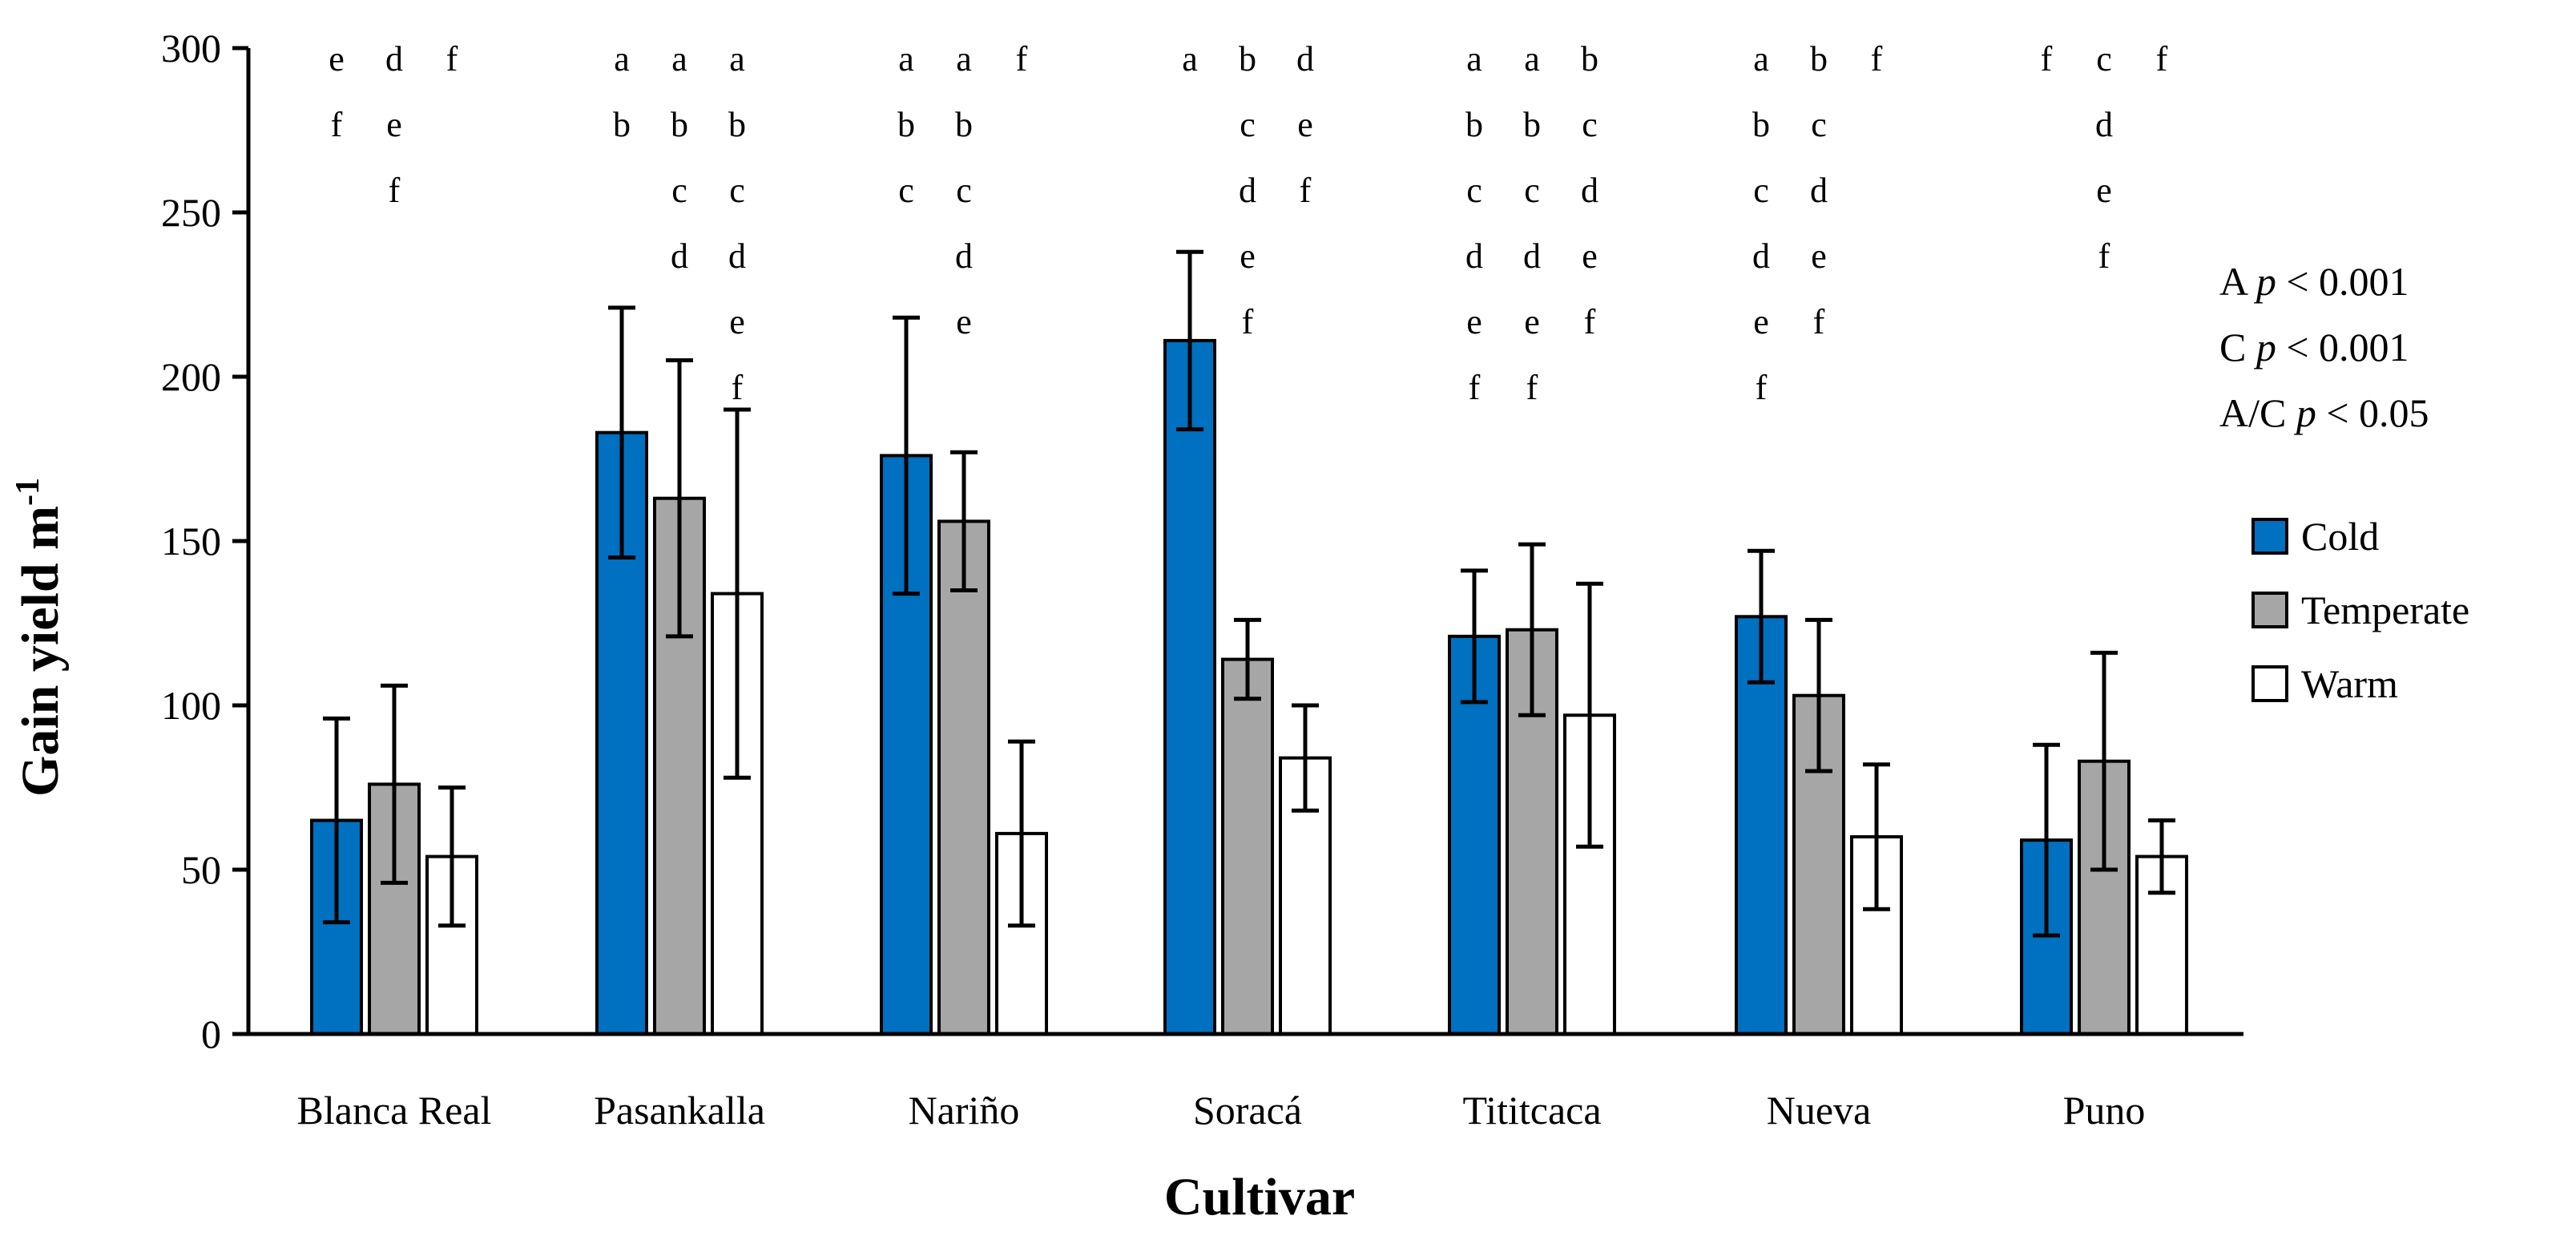  What do you see at coordinates (2314, 281) in the screenshot?
I see `stat-line: A p < 0.001` at bounding box center [2314, 281].